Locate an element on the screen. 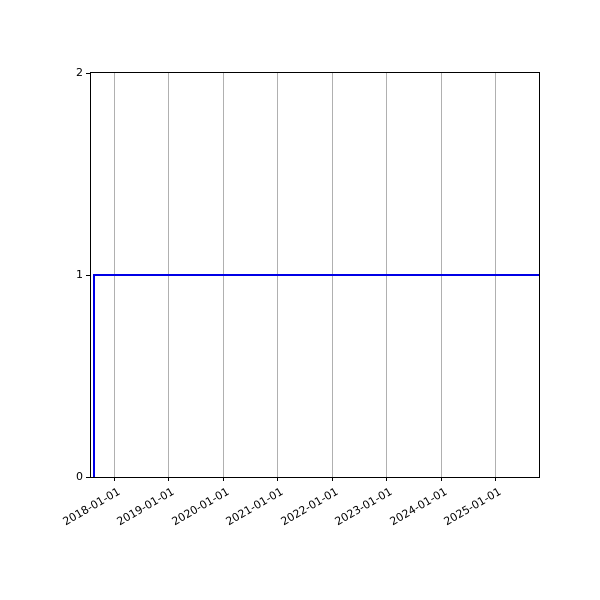  x-tick-label: 2021-01-01 is located at coordinates (254, 507).